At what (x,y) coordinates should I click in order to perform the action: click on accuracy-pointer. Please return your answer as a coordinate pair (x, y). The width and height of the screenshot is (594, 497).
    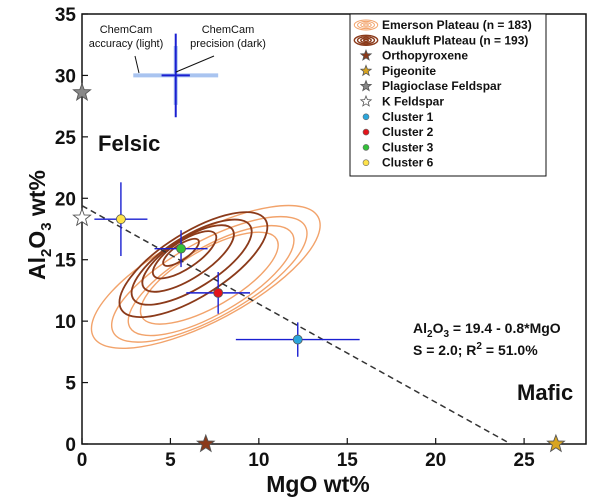
    Looking at the image, I should click on (137, 64).